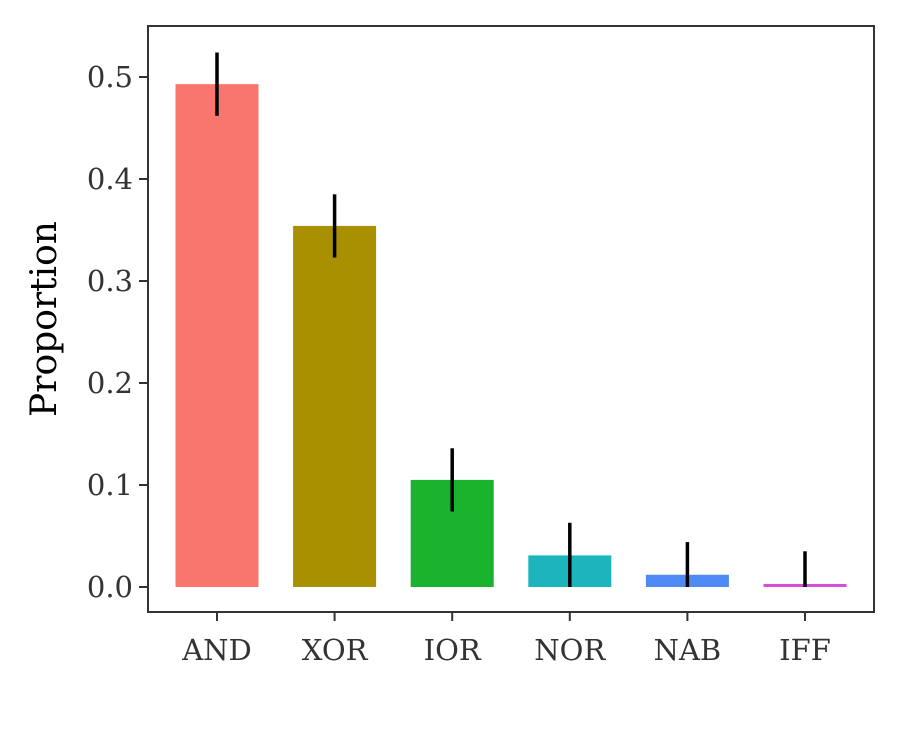  Describe the element at coordinates (110, 179) in the screenshot. I see `y-tick-label: 0.4` at that location.